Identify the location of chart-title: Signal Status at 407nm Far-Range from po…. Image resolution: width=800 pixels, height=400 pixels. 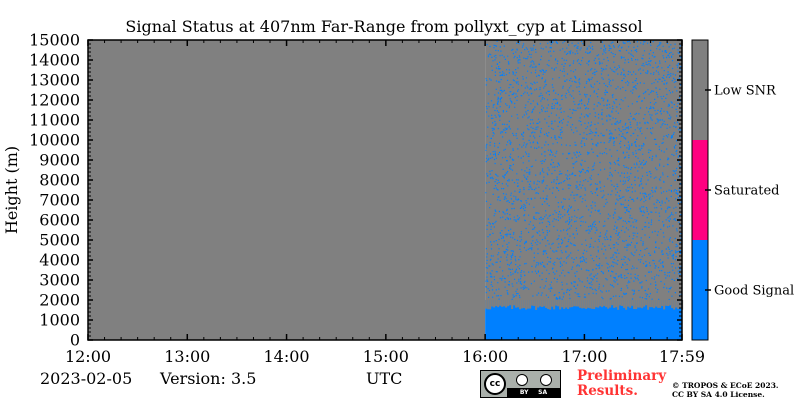
(383, 26).